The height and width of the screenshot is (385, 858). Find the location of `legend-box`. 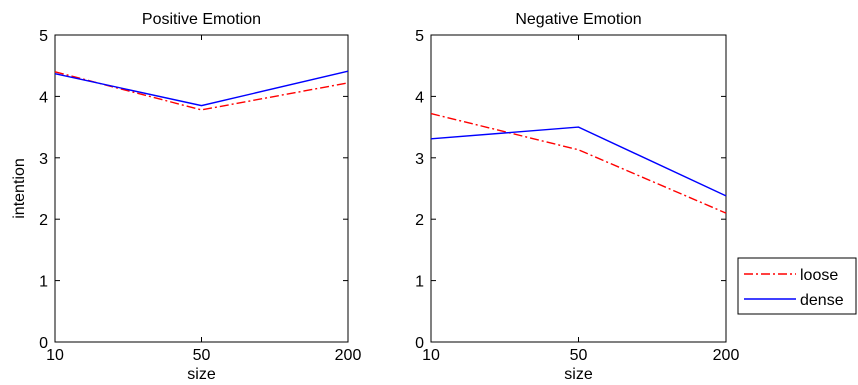

legend-box is located at coordinates (797, 286).